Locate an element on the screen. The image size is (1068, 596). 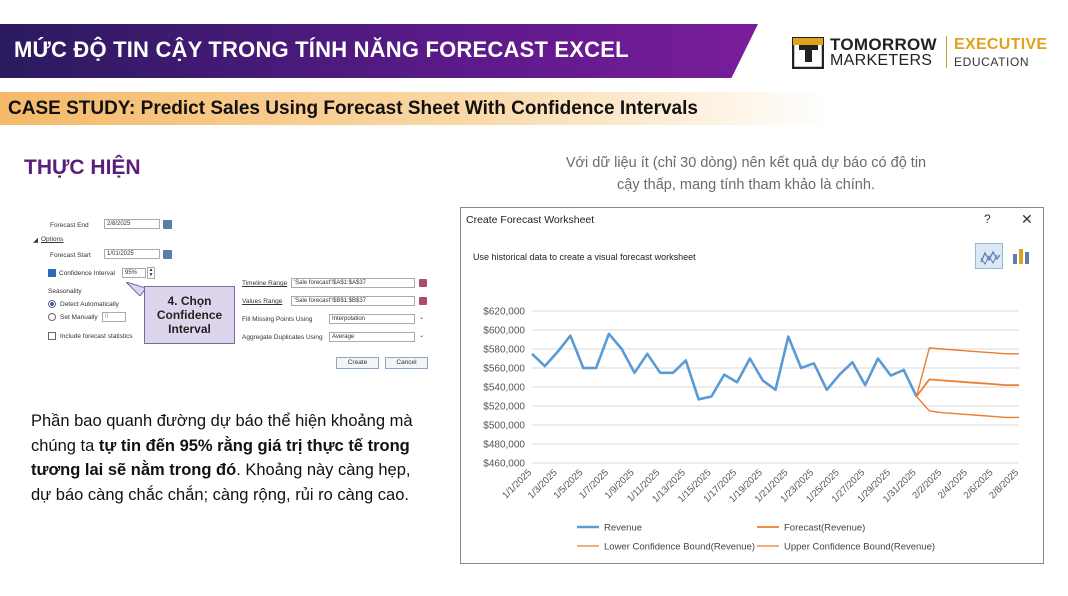
callout-line-2: Confidence is located at coordinates (189, 315).